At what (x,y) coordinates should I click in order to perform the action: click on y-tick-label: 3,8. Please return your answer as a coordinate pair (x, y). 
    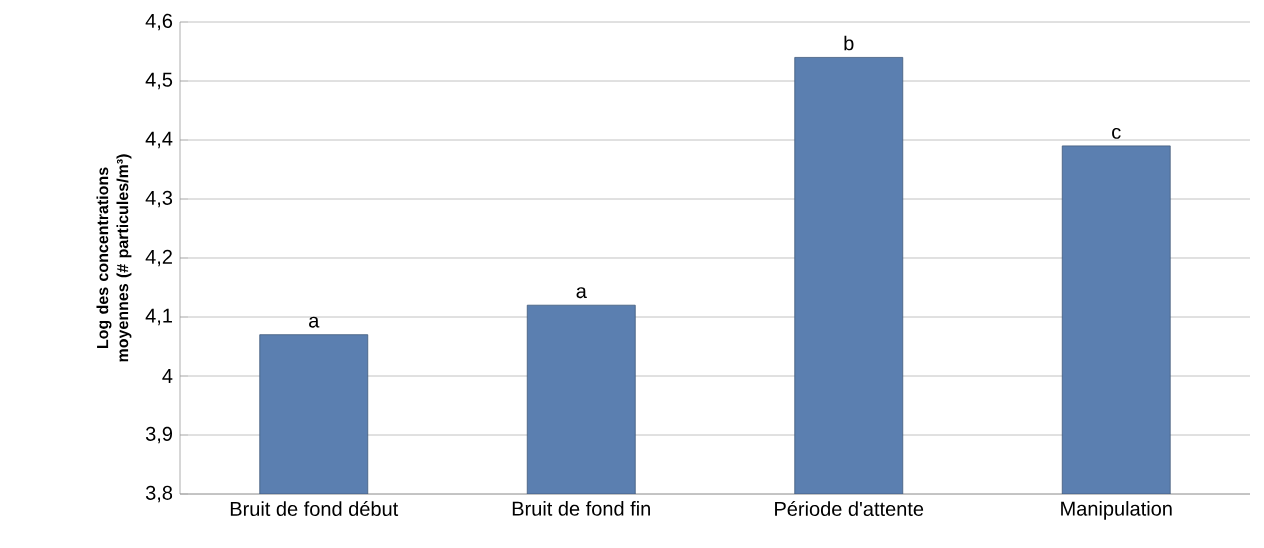
    Looking at the image, I should click on (159, 494).